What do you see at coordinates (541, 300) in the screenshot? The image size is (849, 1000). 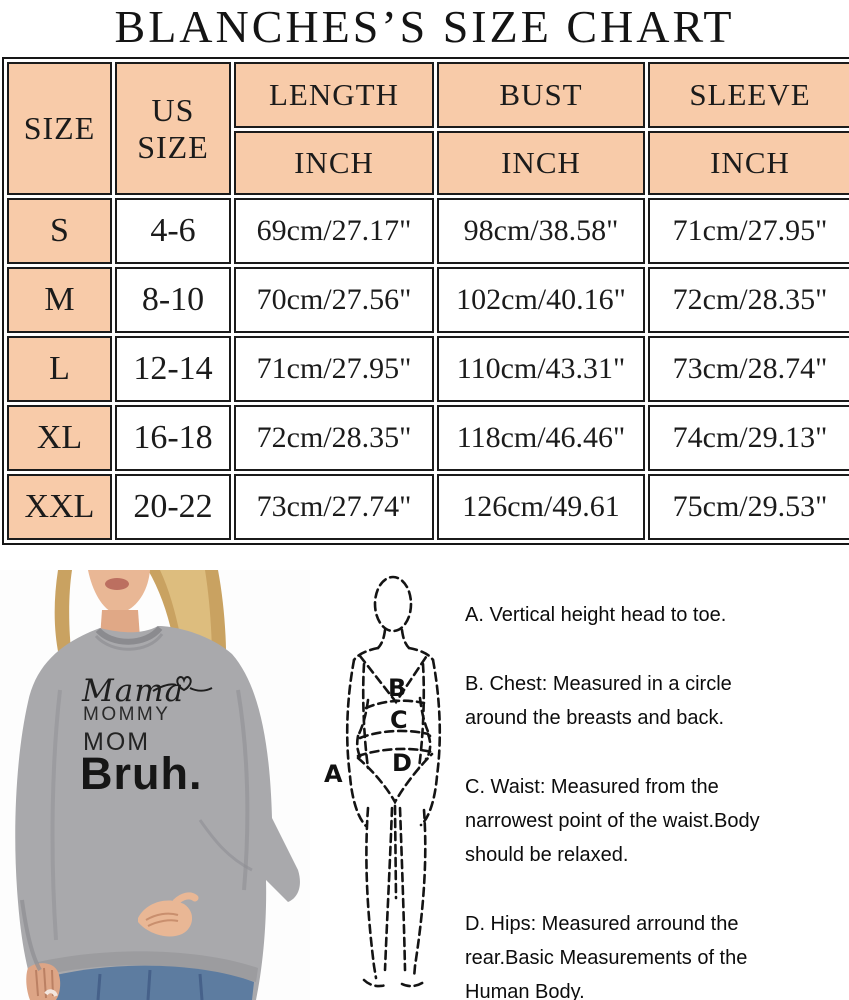 I see `cell-bust: 102cm/40.16"` at bounding box center [541, 300].